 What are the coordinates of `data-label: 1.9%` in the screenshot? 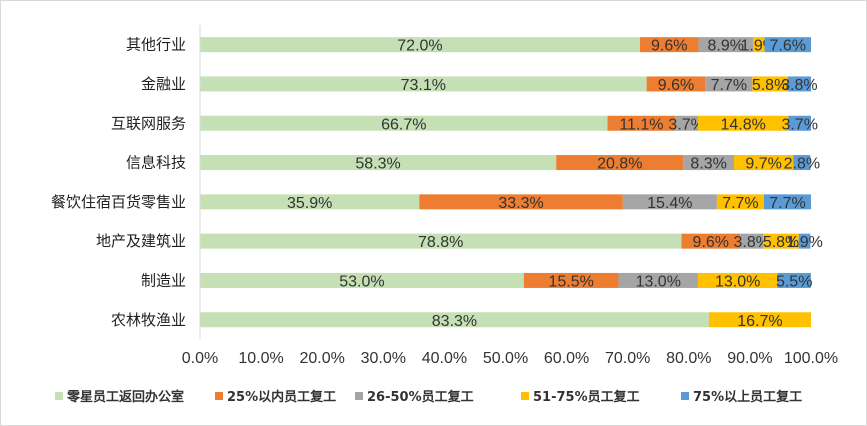 It's located at (804, 242).